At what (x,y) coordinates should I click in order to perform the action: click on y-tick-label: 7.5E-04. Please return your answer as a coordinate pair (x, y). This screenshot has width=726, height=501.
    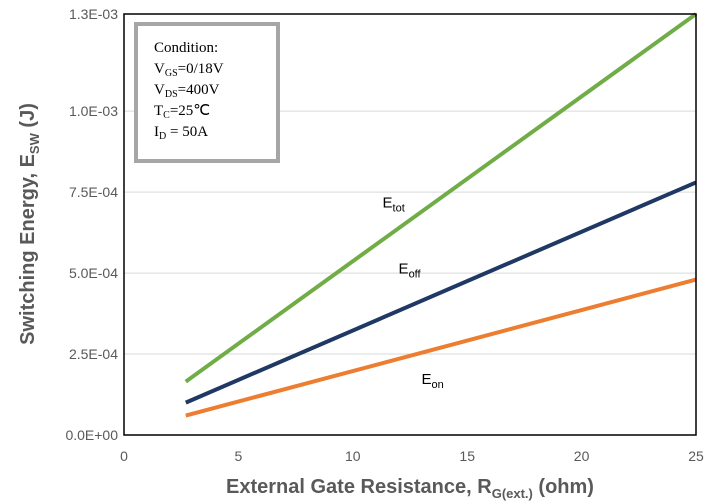
    Looking at the image, I should click on (93, 192).